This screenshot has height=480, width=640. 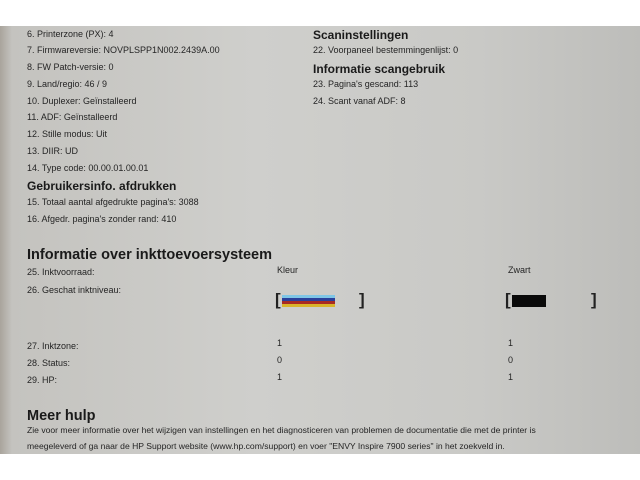 What do you see at coordinates (102, 219) in the screenshot?
I see `usage-borderless: 16. Afgedr. pagina's zonder rand: 410` at bounding box center [102, 219].